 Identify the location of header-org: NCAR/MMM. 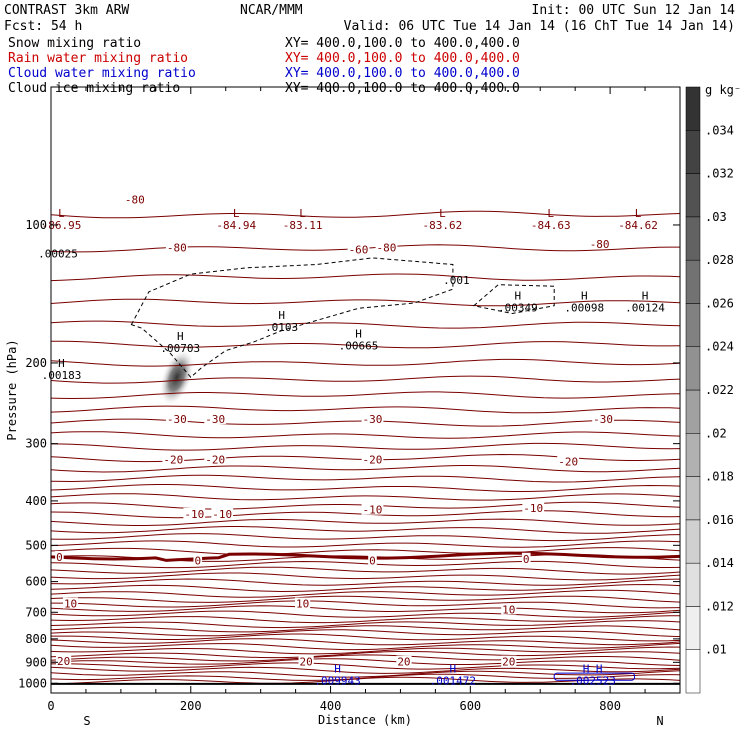
(271, 10).